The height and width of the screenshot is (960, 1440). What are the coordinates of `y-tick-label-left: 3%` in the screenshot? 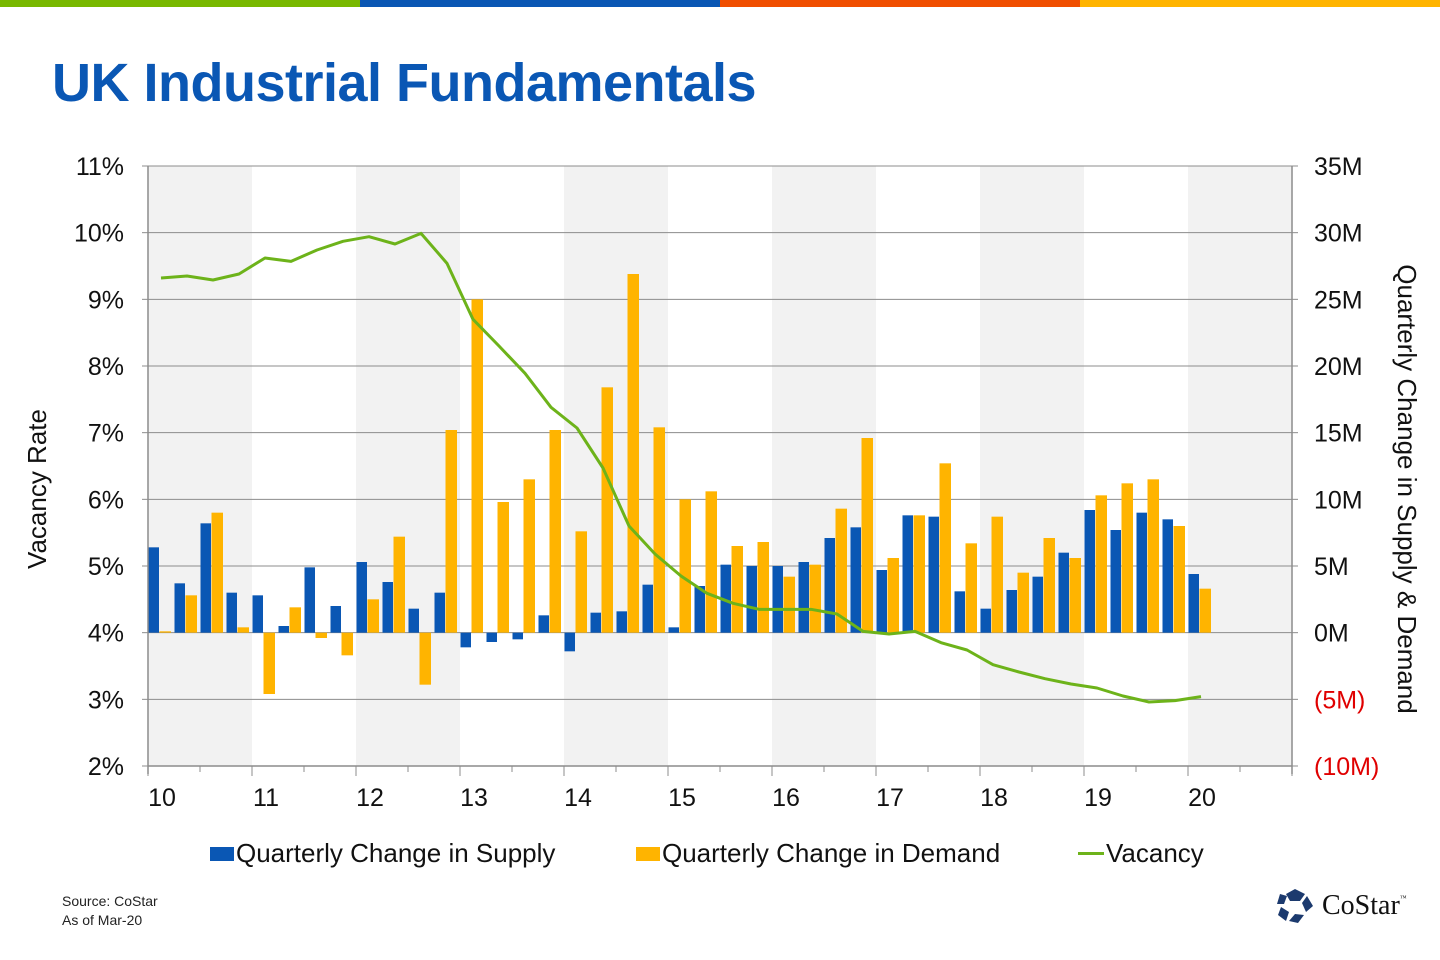 It's located at (106, 700).